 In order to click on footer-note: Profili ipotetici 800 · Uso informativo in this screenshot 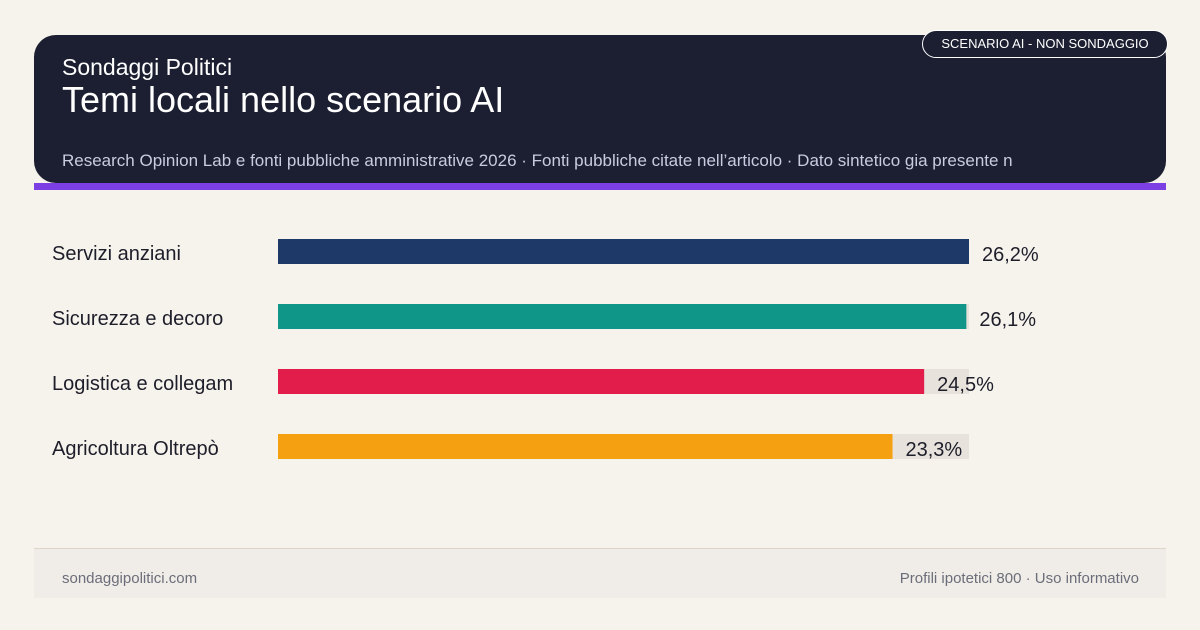, I will do `click(1019, 578)`.